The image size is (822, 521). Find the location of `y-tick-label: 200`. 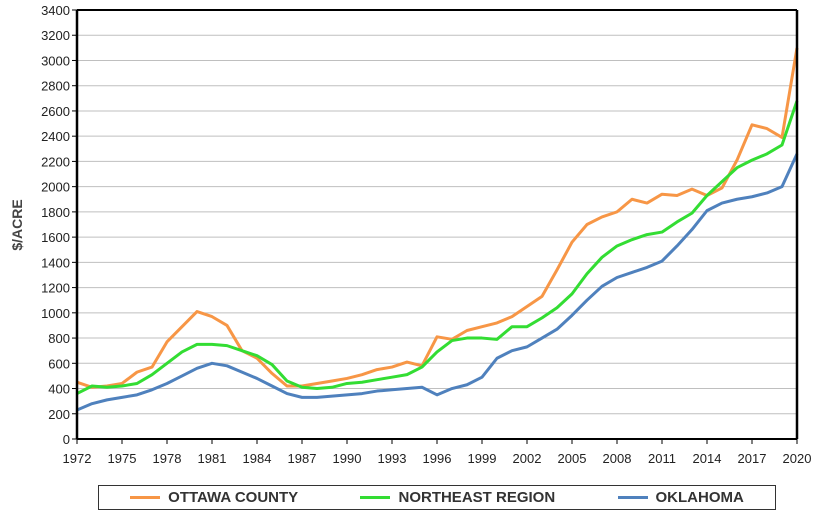

y-tick-label: 200 is located at coordinates (59, 414).